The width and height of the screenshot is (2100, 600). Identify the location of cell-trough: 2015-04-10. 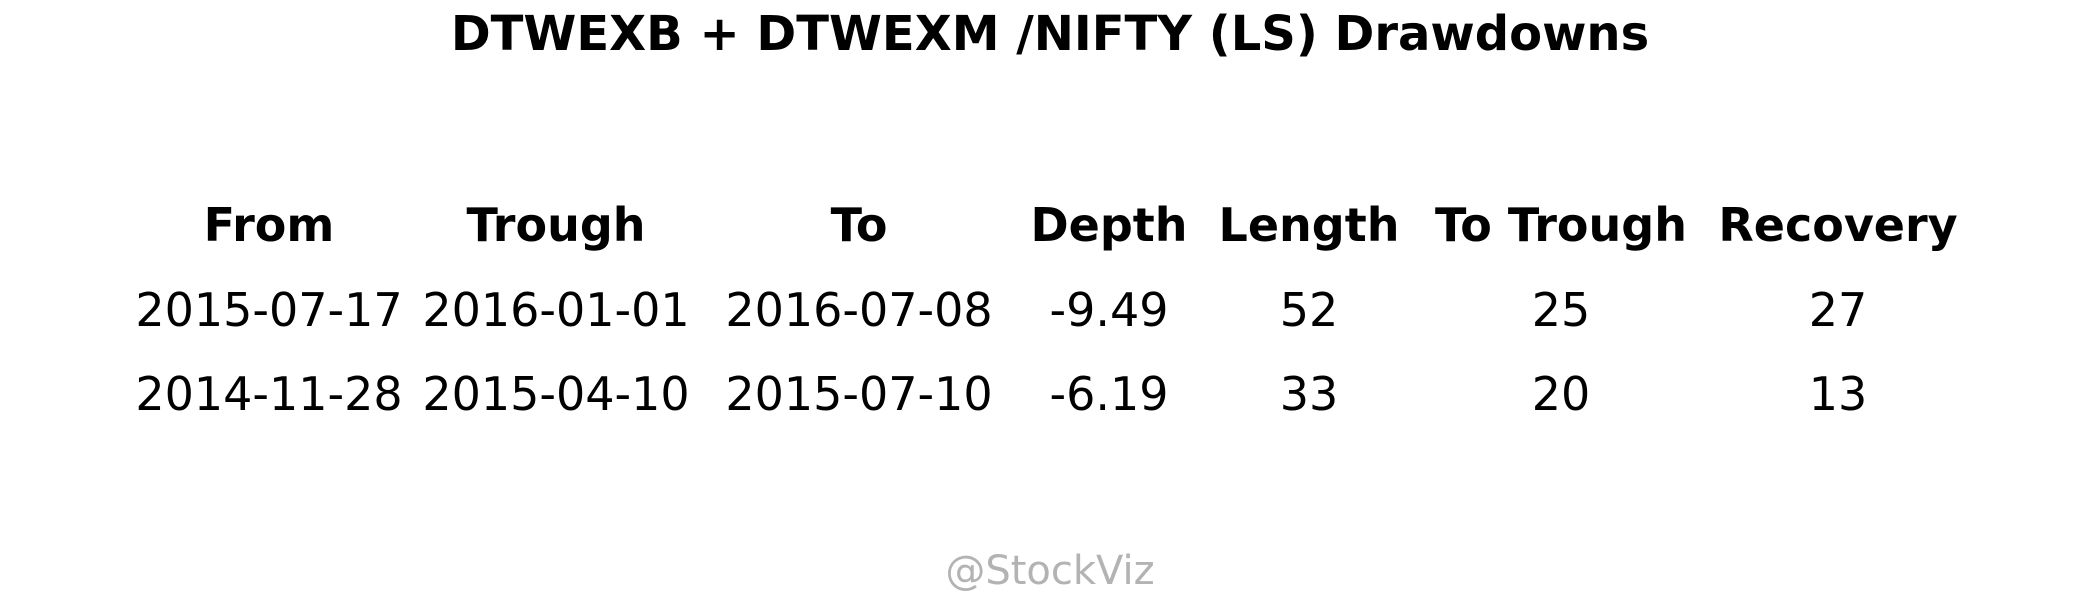
(556, 394).